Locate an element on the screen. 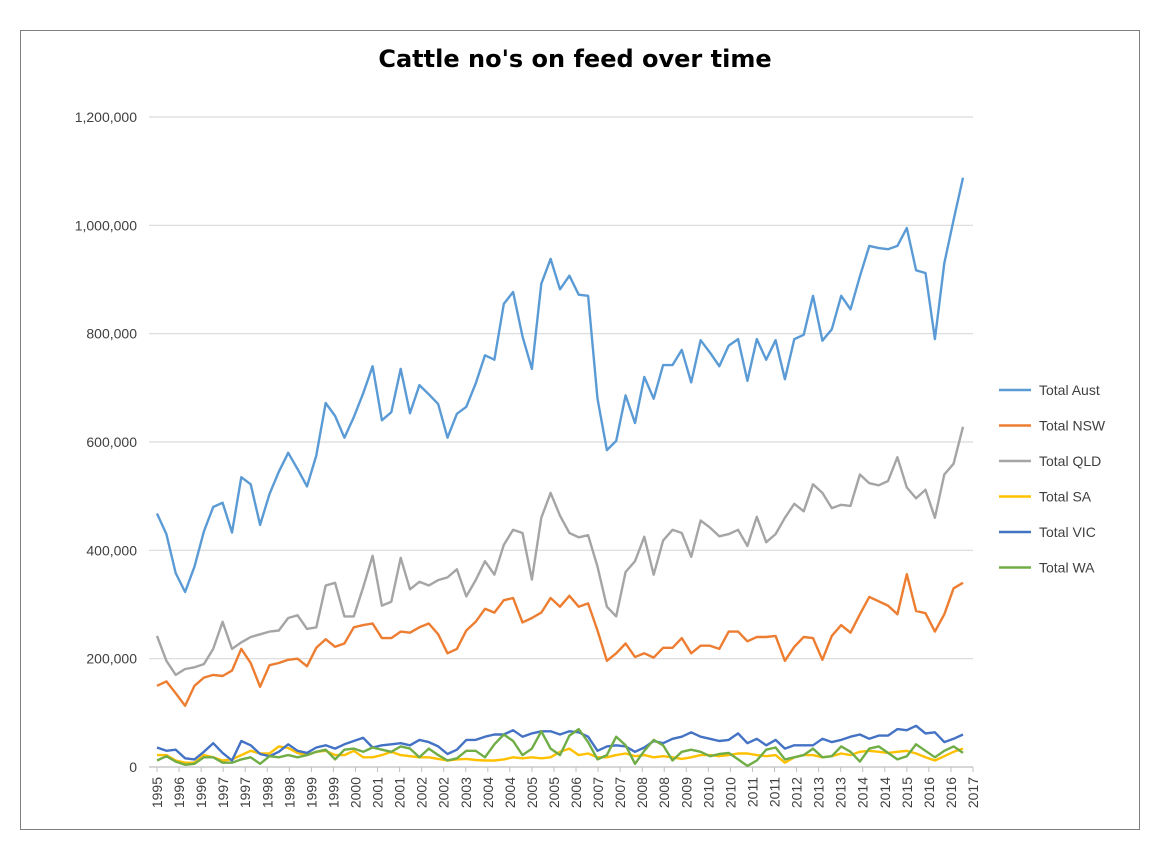 The height and width of the screenshot is (852, 1160). legend-label: Total WA is located at coordinates (1067, 568).